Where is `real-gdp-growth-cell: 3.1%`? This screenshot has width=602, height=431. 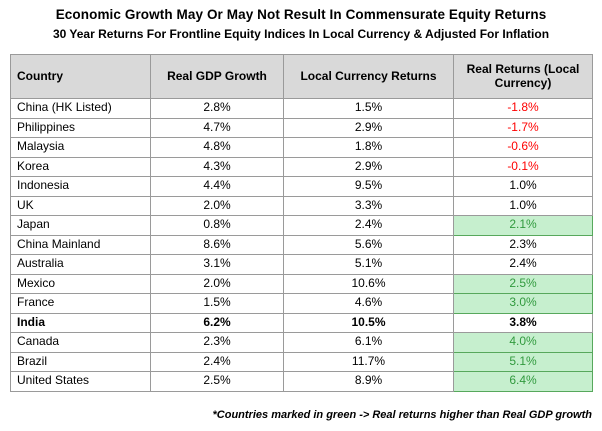
real-gdp-growth-cell: 3.1% is located at coordinates (217, 264).